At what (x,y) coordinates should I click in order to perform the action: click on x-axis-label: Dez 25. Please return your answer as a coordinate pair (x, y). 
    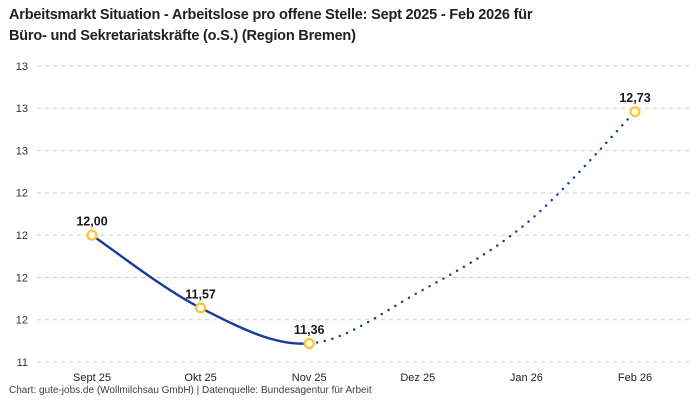
    Looking at the image, I should click on (417, 378).